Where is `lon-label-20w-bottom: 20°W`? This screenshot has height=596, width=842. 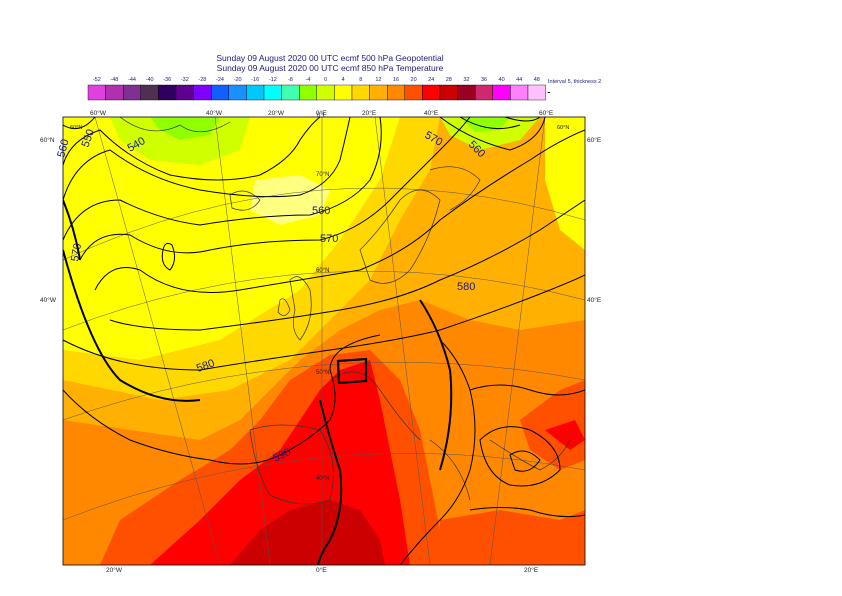
lon-label-20w-bottom: 20°W is located at coordinates (114, 570).